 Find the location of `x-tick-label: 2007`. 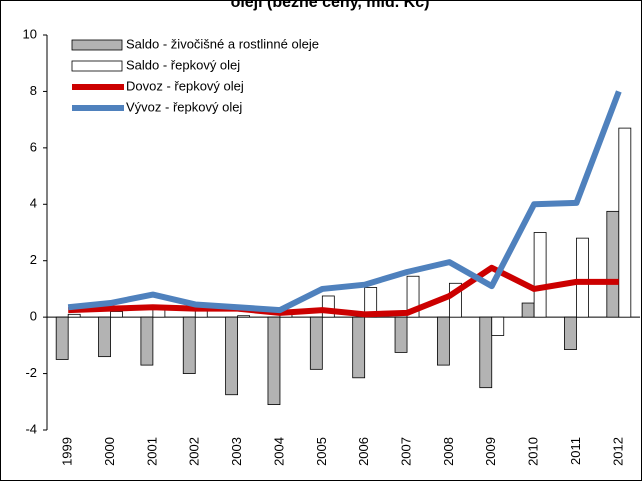

x-tick-label: 2007 is located at coordinates (405, 451).